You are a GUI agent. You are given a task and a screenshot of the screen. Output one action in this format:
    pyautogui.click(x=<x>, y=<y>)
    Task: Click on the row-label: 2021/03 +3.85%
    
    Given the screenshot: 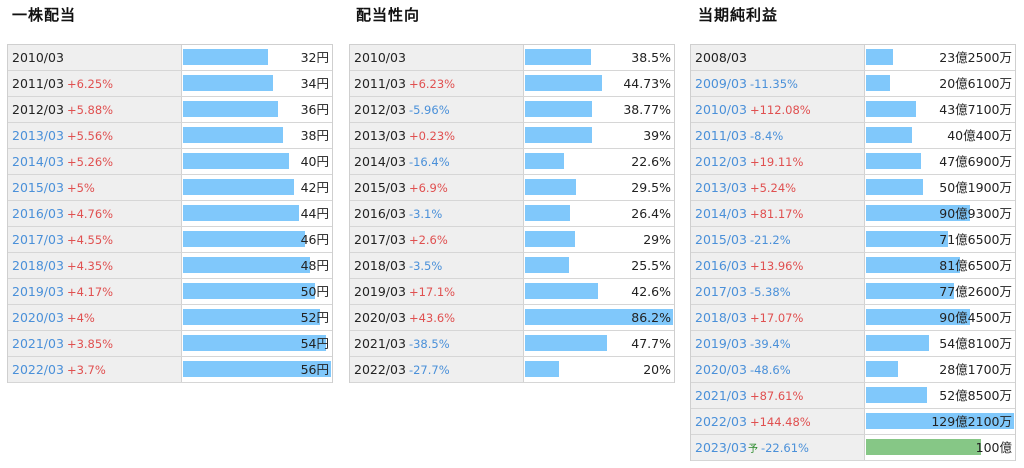 What is the action you would take?
    pyautogui.click(x=95, y=343)
    